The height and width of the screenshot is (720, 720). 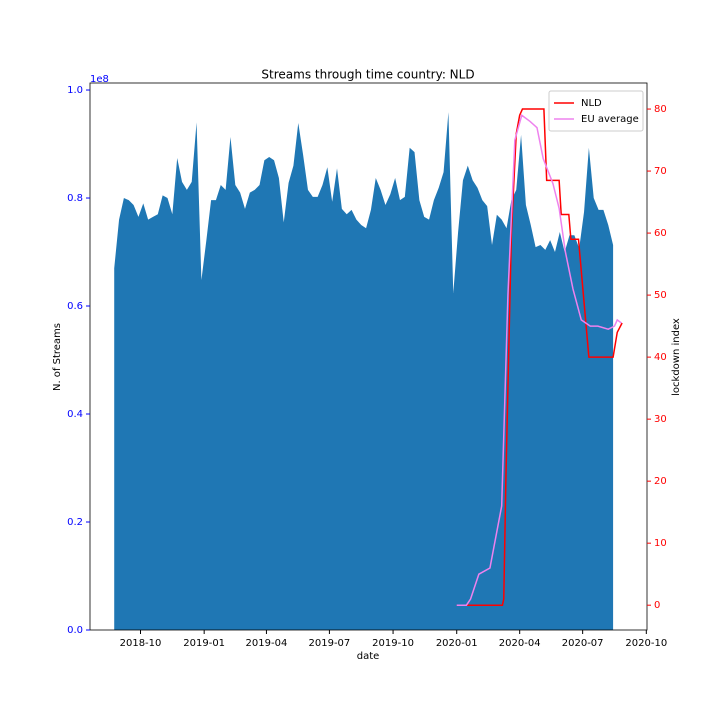 What do you see at coordinates (596, 111) in the screenshot?
I see `legend-box` at bounding box center [596, 111].